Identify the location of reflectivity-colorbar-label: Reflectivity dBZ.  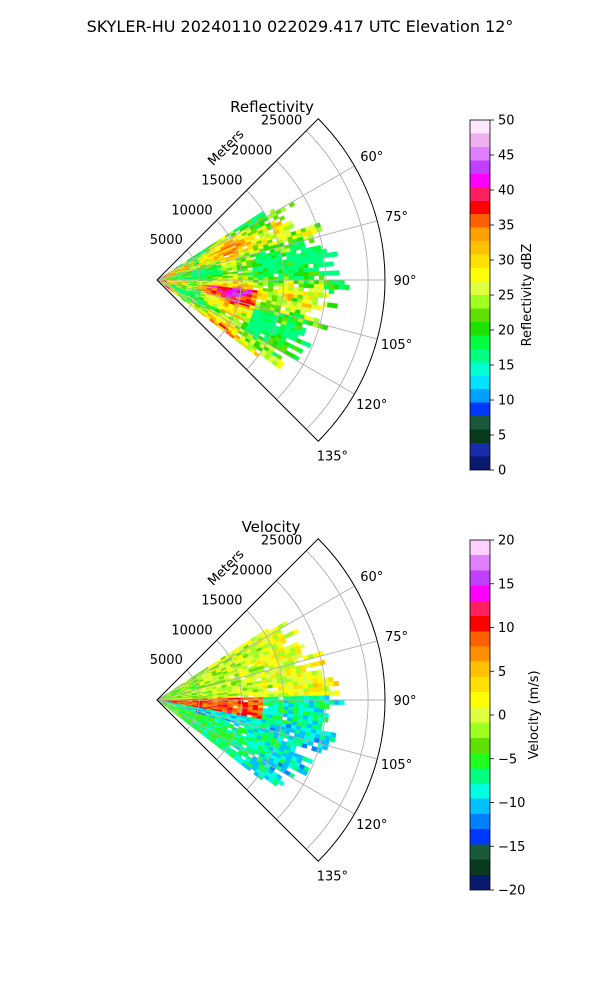
(527, 295).